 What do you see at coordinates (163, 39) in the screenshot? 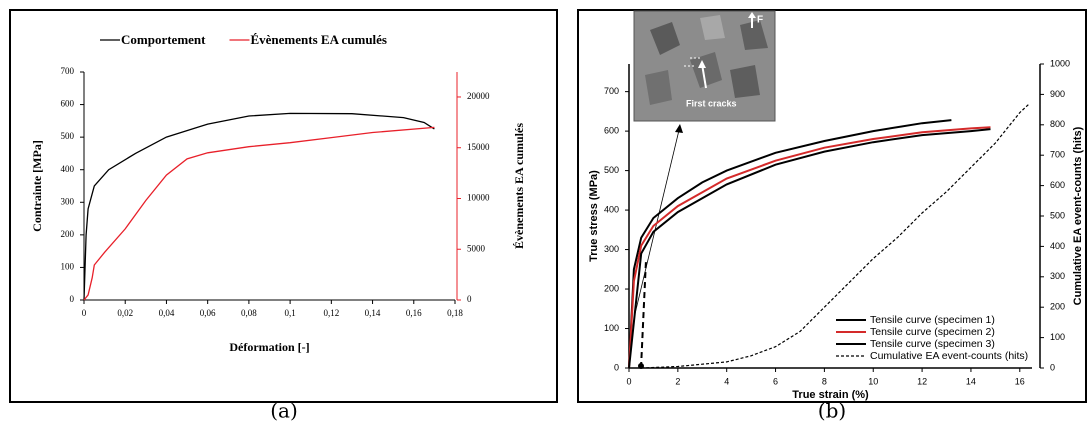
I see `legend-label: Comportement` at bounding box center [163, 39].